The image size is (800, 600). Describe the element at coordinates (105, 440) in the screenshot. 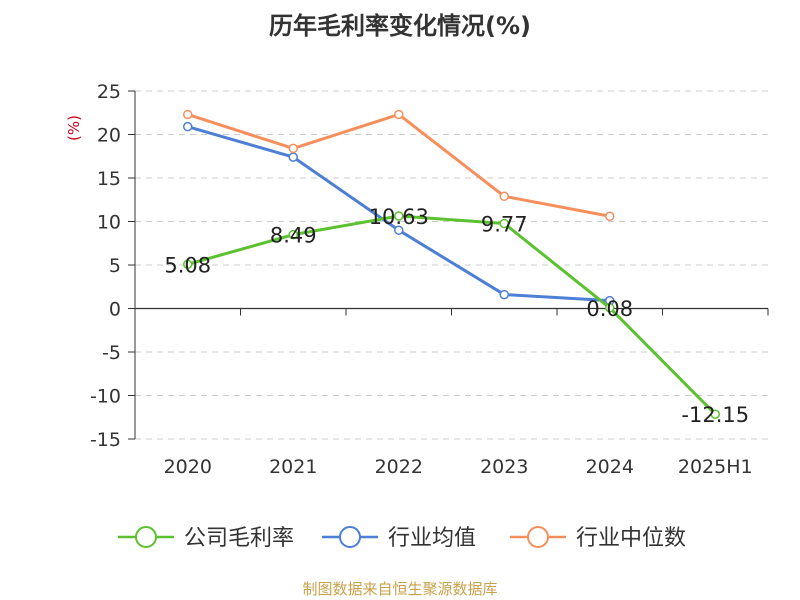

I see `y-tick-label: -15` at that location.